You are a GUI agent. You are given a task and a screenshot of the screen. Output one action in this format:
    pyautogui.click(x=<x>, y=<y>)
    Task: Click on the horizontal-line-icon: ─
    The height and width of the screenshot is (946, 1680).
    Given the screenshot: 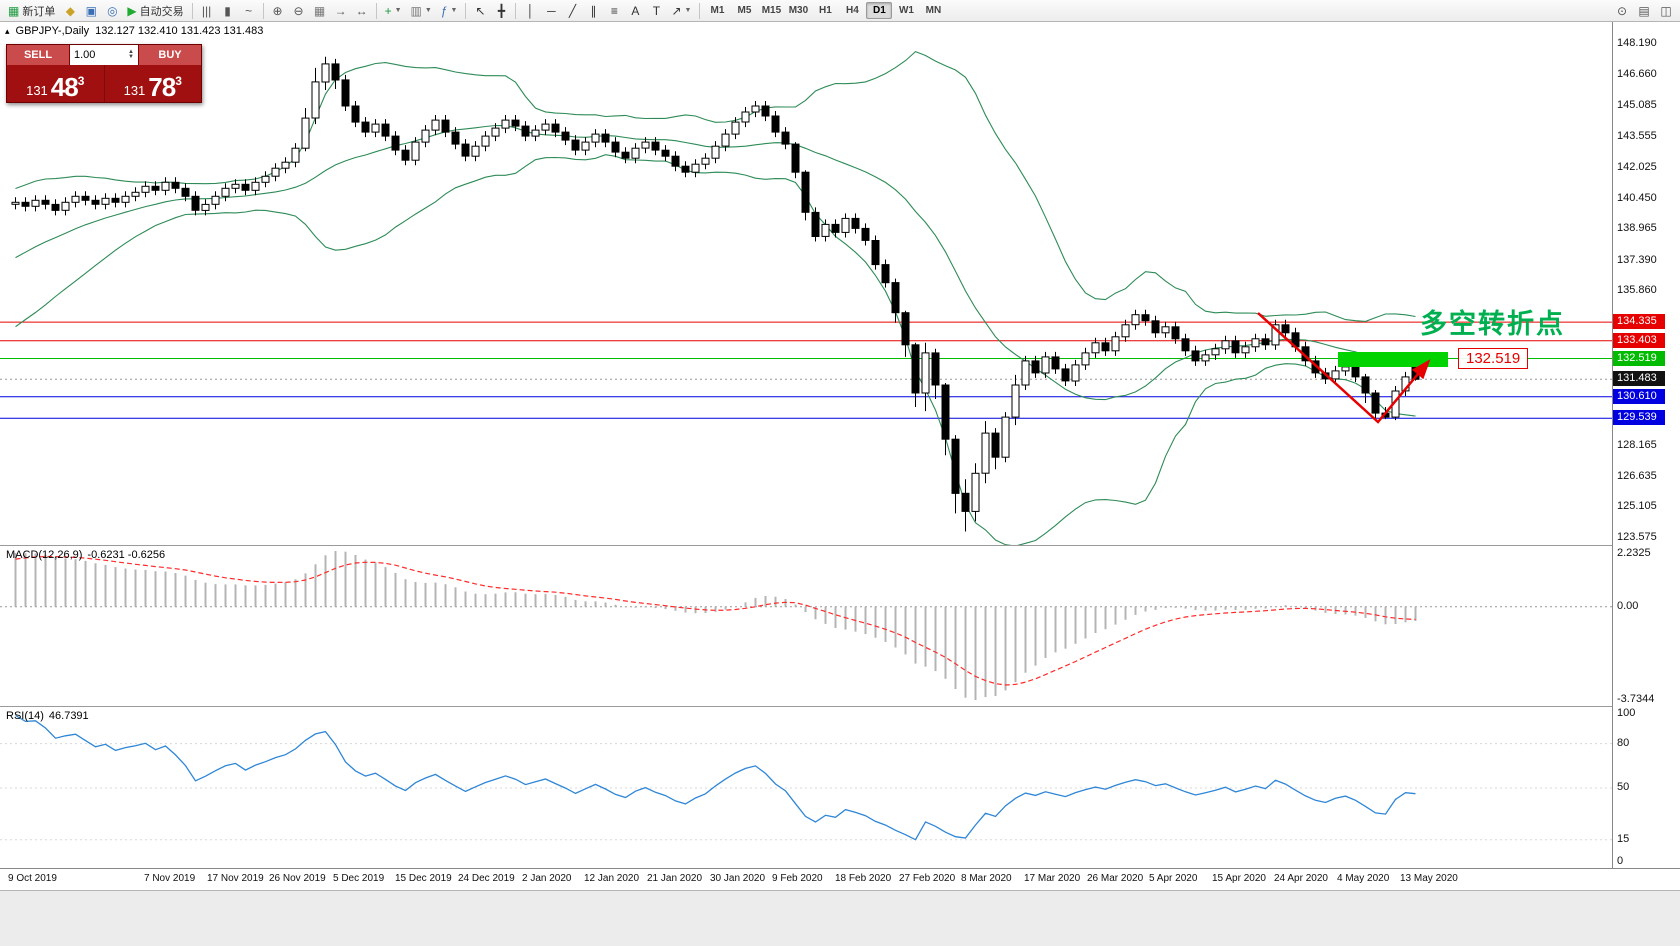 What is the action you would take?
    pyautogui.click(x=551, y=11)
    